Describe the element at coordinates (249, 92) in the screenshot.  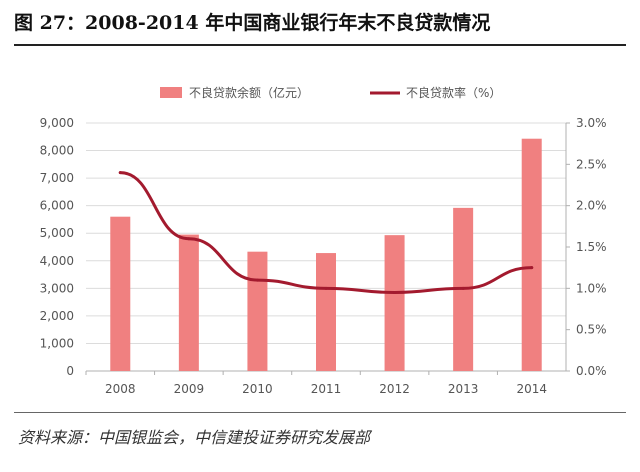
I see `legend-label-bar: 不良贷款余额（亿元）` at that location.